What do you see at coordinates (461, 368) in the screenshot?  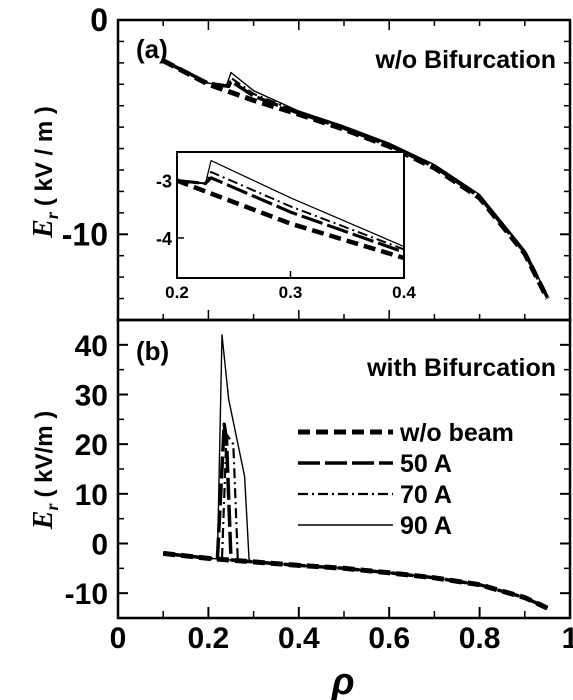 I see `panel-b-annotation: with Bifurcation` at bounding box center [461, 368].